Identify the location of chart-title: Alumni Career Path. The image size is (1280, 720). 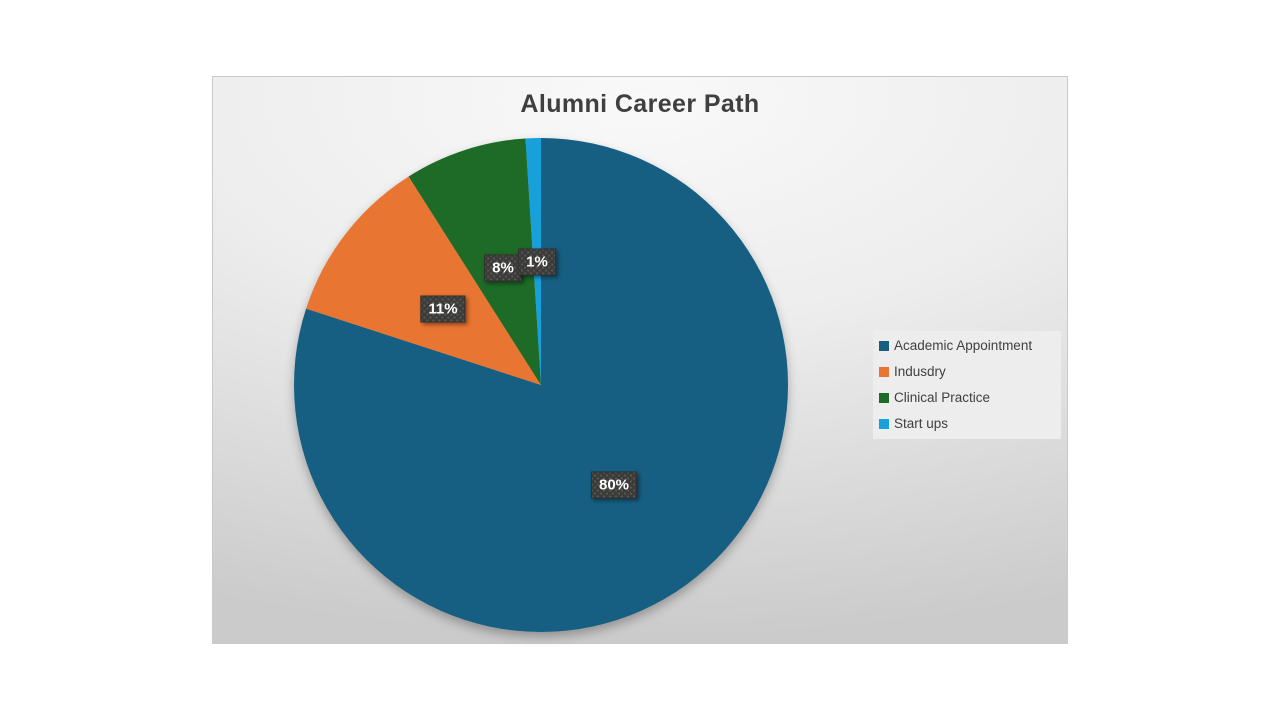
(640, 104).